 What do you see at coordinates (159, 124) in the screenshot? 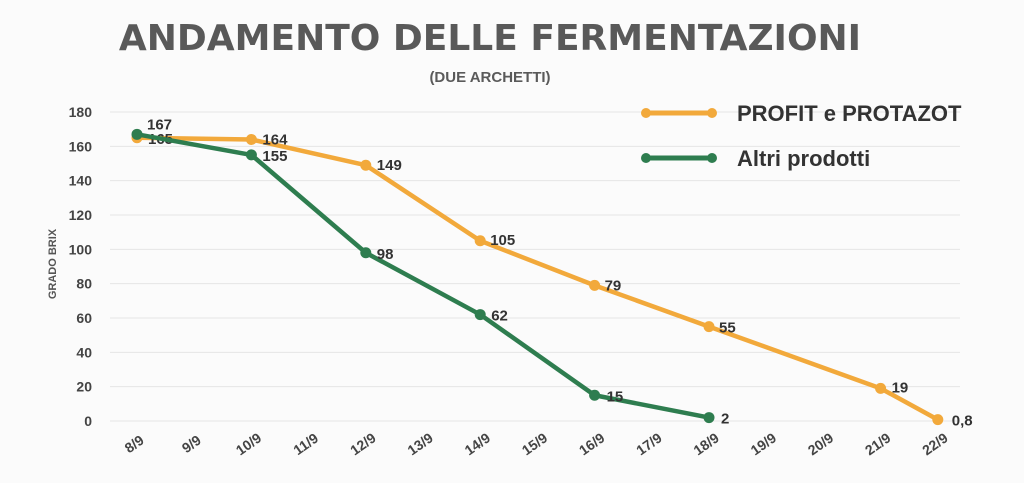
I see `data-label: 167` at bounding box center [159, 124].